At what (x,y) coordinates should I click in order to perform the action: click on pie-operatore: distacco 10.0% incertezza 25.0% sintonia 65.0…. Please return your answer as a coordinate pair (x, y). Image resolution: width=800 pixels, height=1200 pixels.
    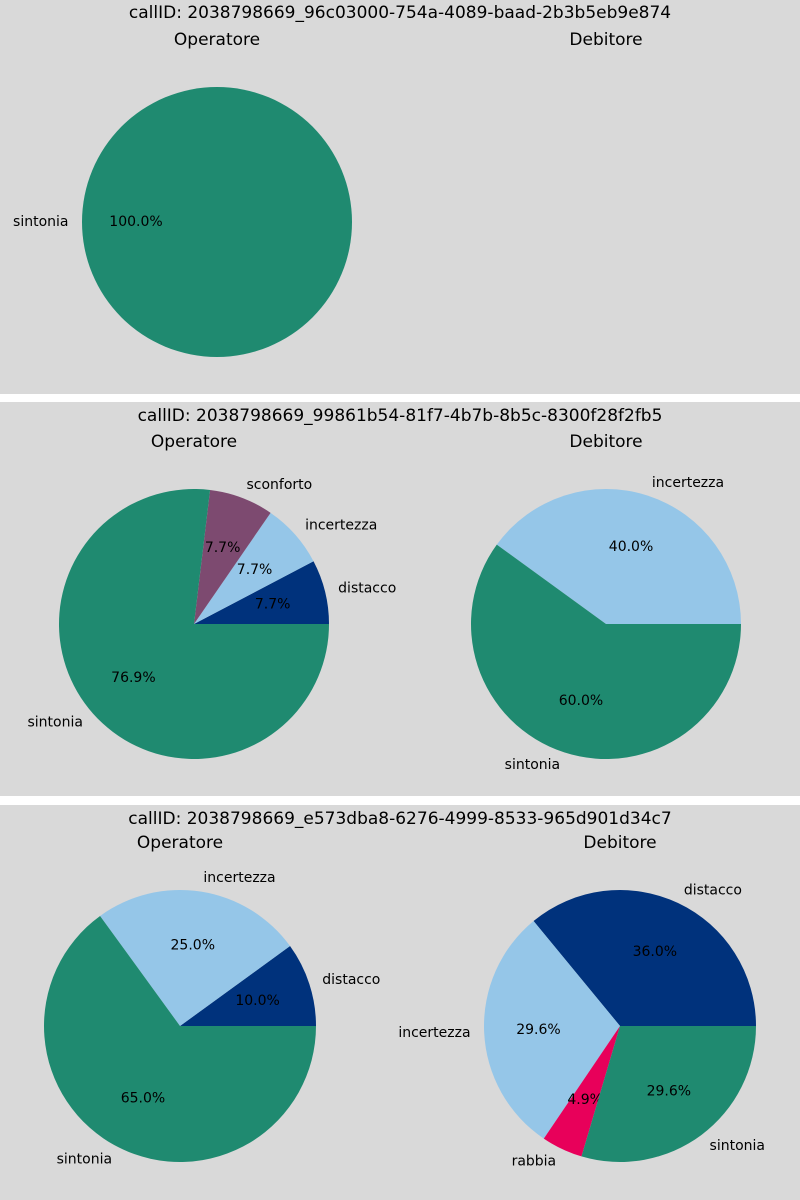
    Looking at the image, I should click on (212, 1018).